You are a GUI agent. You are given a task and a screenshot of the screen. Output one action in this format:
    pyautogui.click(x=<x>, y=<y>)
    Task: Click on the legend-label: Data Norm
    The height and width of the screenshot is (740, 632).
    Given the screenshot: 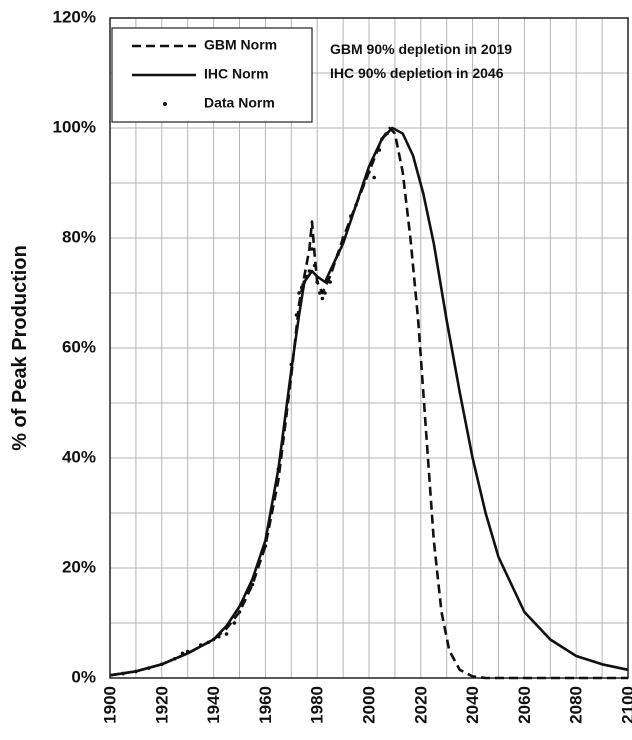 What is the action you would take?
    pyautogui.click(x=239, y=103)
    